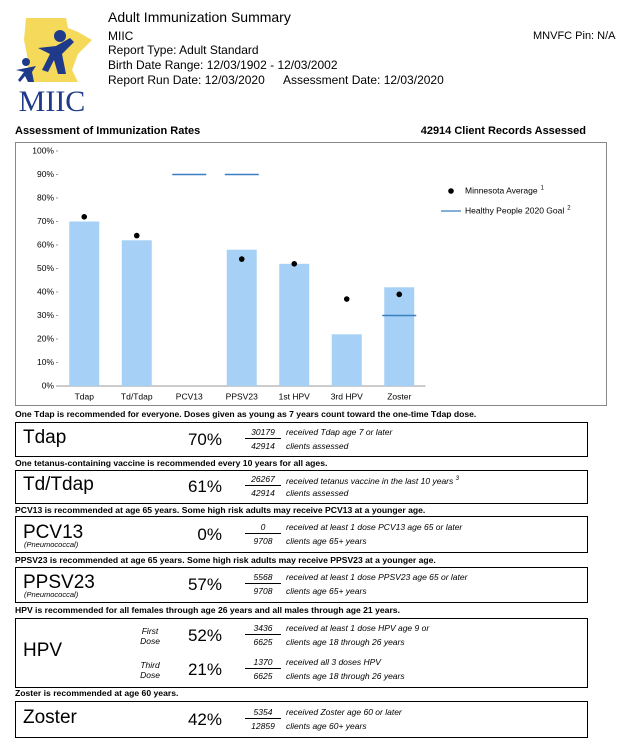 Image resolution: width=624 pixels, height=749 pixels. Describe the element at coordinates (457, 479) in the screenshot. I see `note-ref: 3` at that location.